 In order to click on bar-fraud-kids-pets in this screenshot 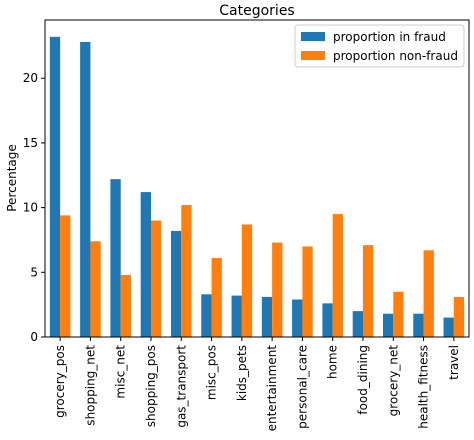, I will do `click(236, 316)`.